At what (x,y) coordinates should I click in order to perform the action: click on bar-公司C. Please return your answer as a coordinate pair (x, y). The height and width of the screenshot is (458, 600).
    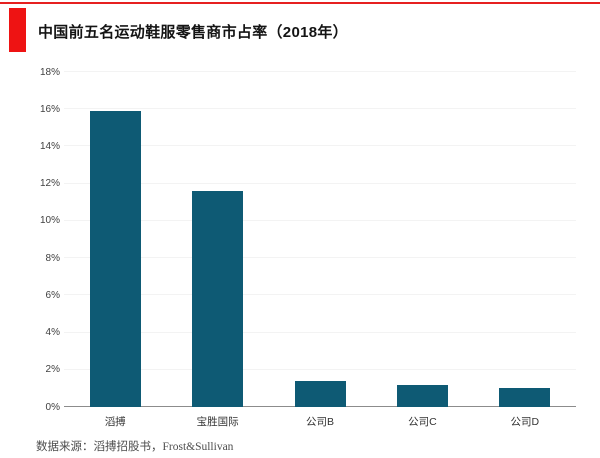
    Looking at the image, I should click on (422, 395).